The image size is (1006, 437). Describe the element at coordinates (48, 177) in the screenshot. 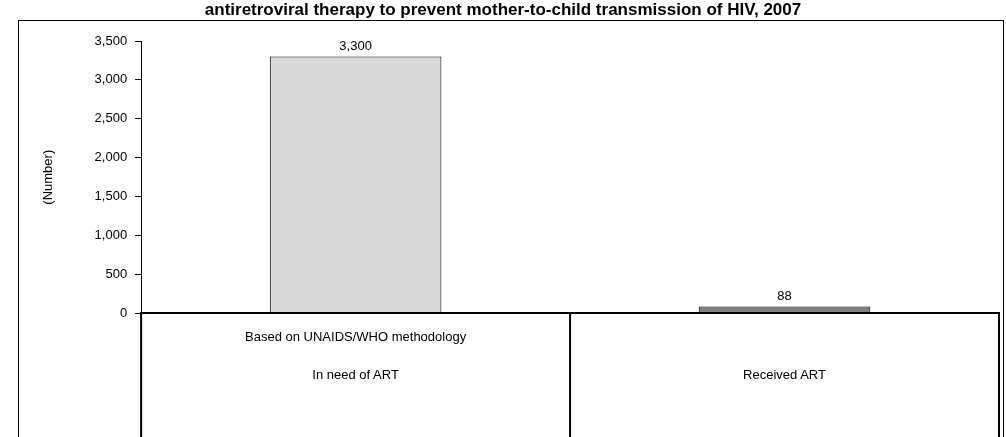

I see `y-axis-title: (Number)` at that location.